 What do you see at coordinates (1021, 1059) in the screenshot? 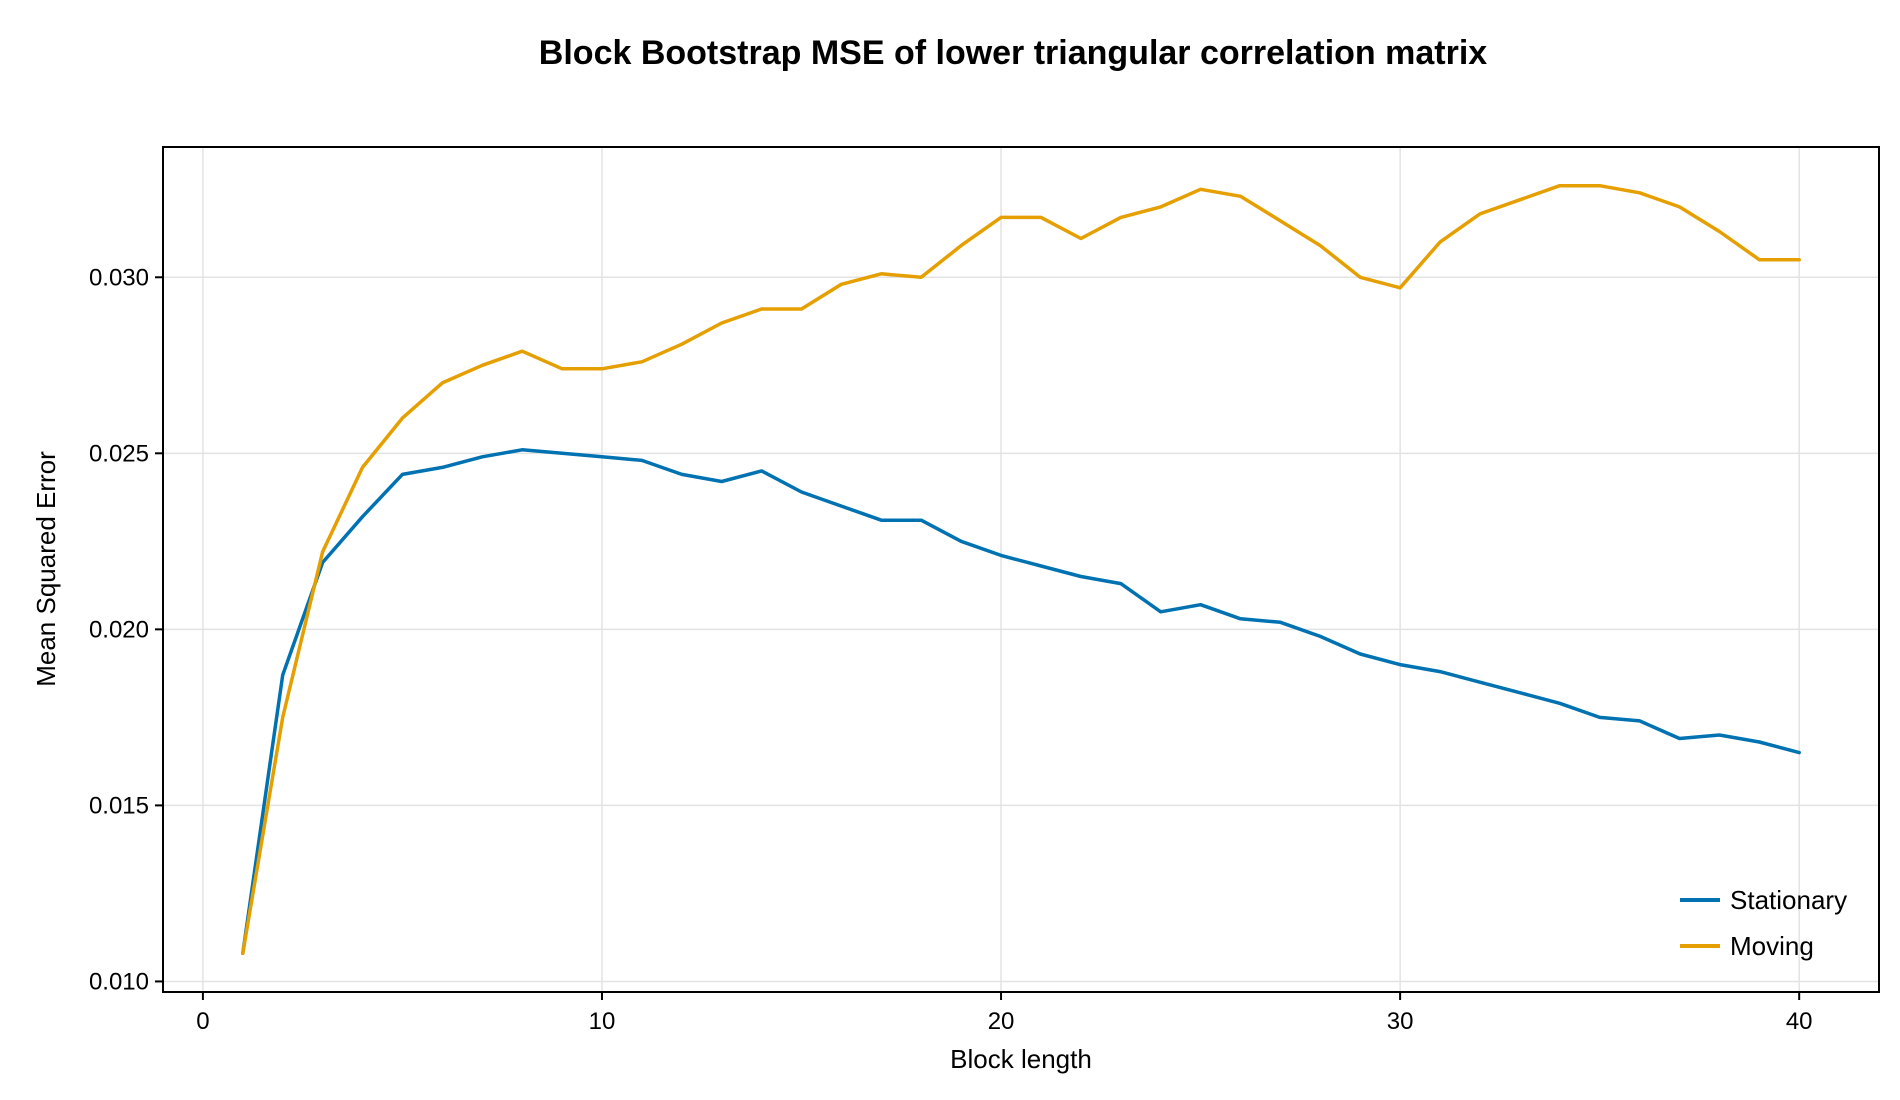
I see `x-axis-label: Block length` at bounding box center [1021, 1059].